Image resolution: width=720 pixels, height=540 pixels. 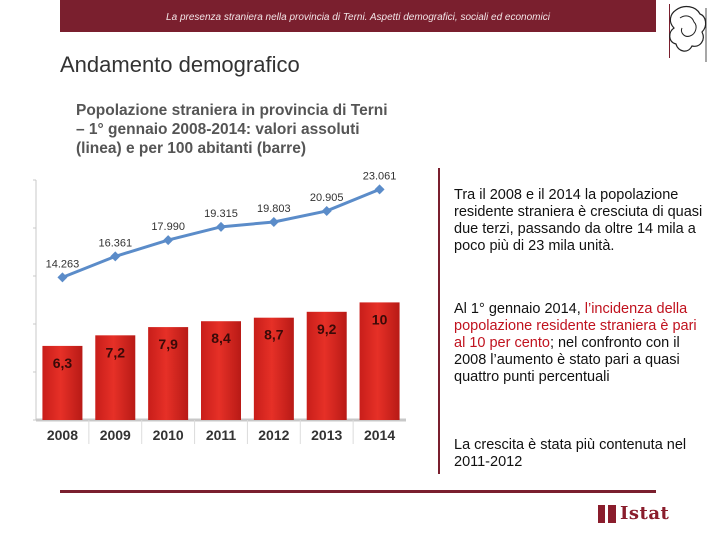 I want to click on line-label-2011: 19.315, so click(x=221, y=214).